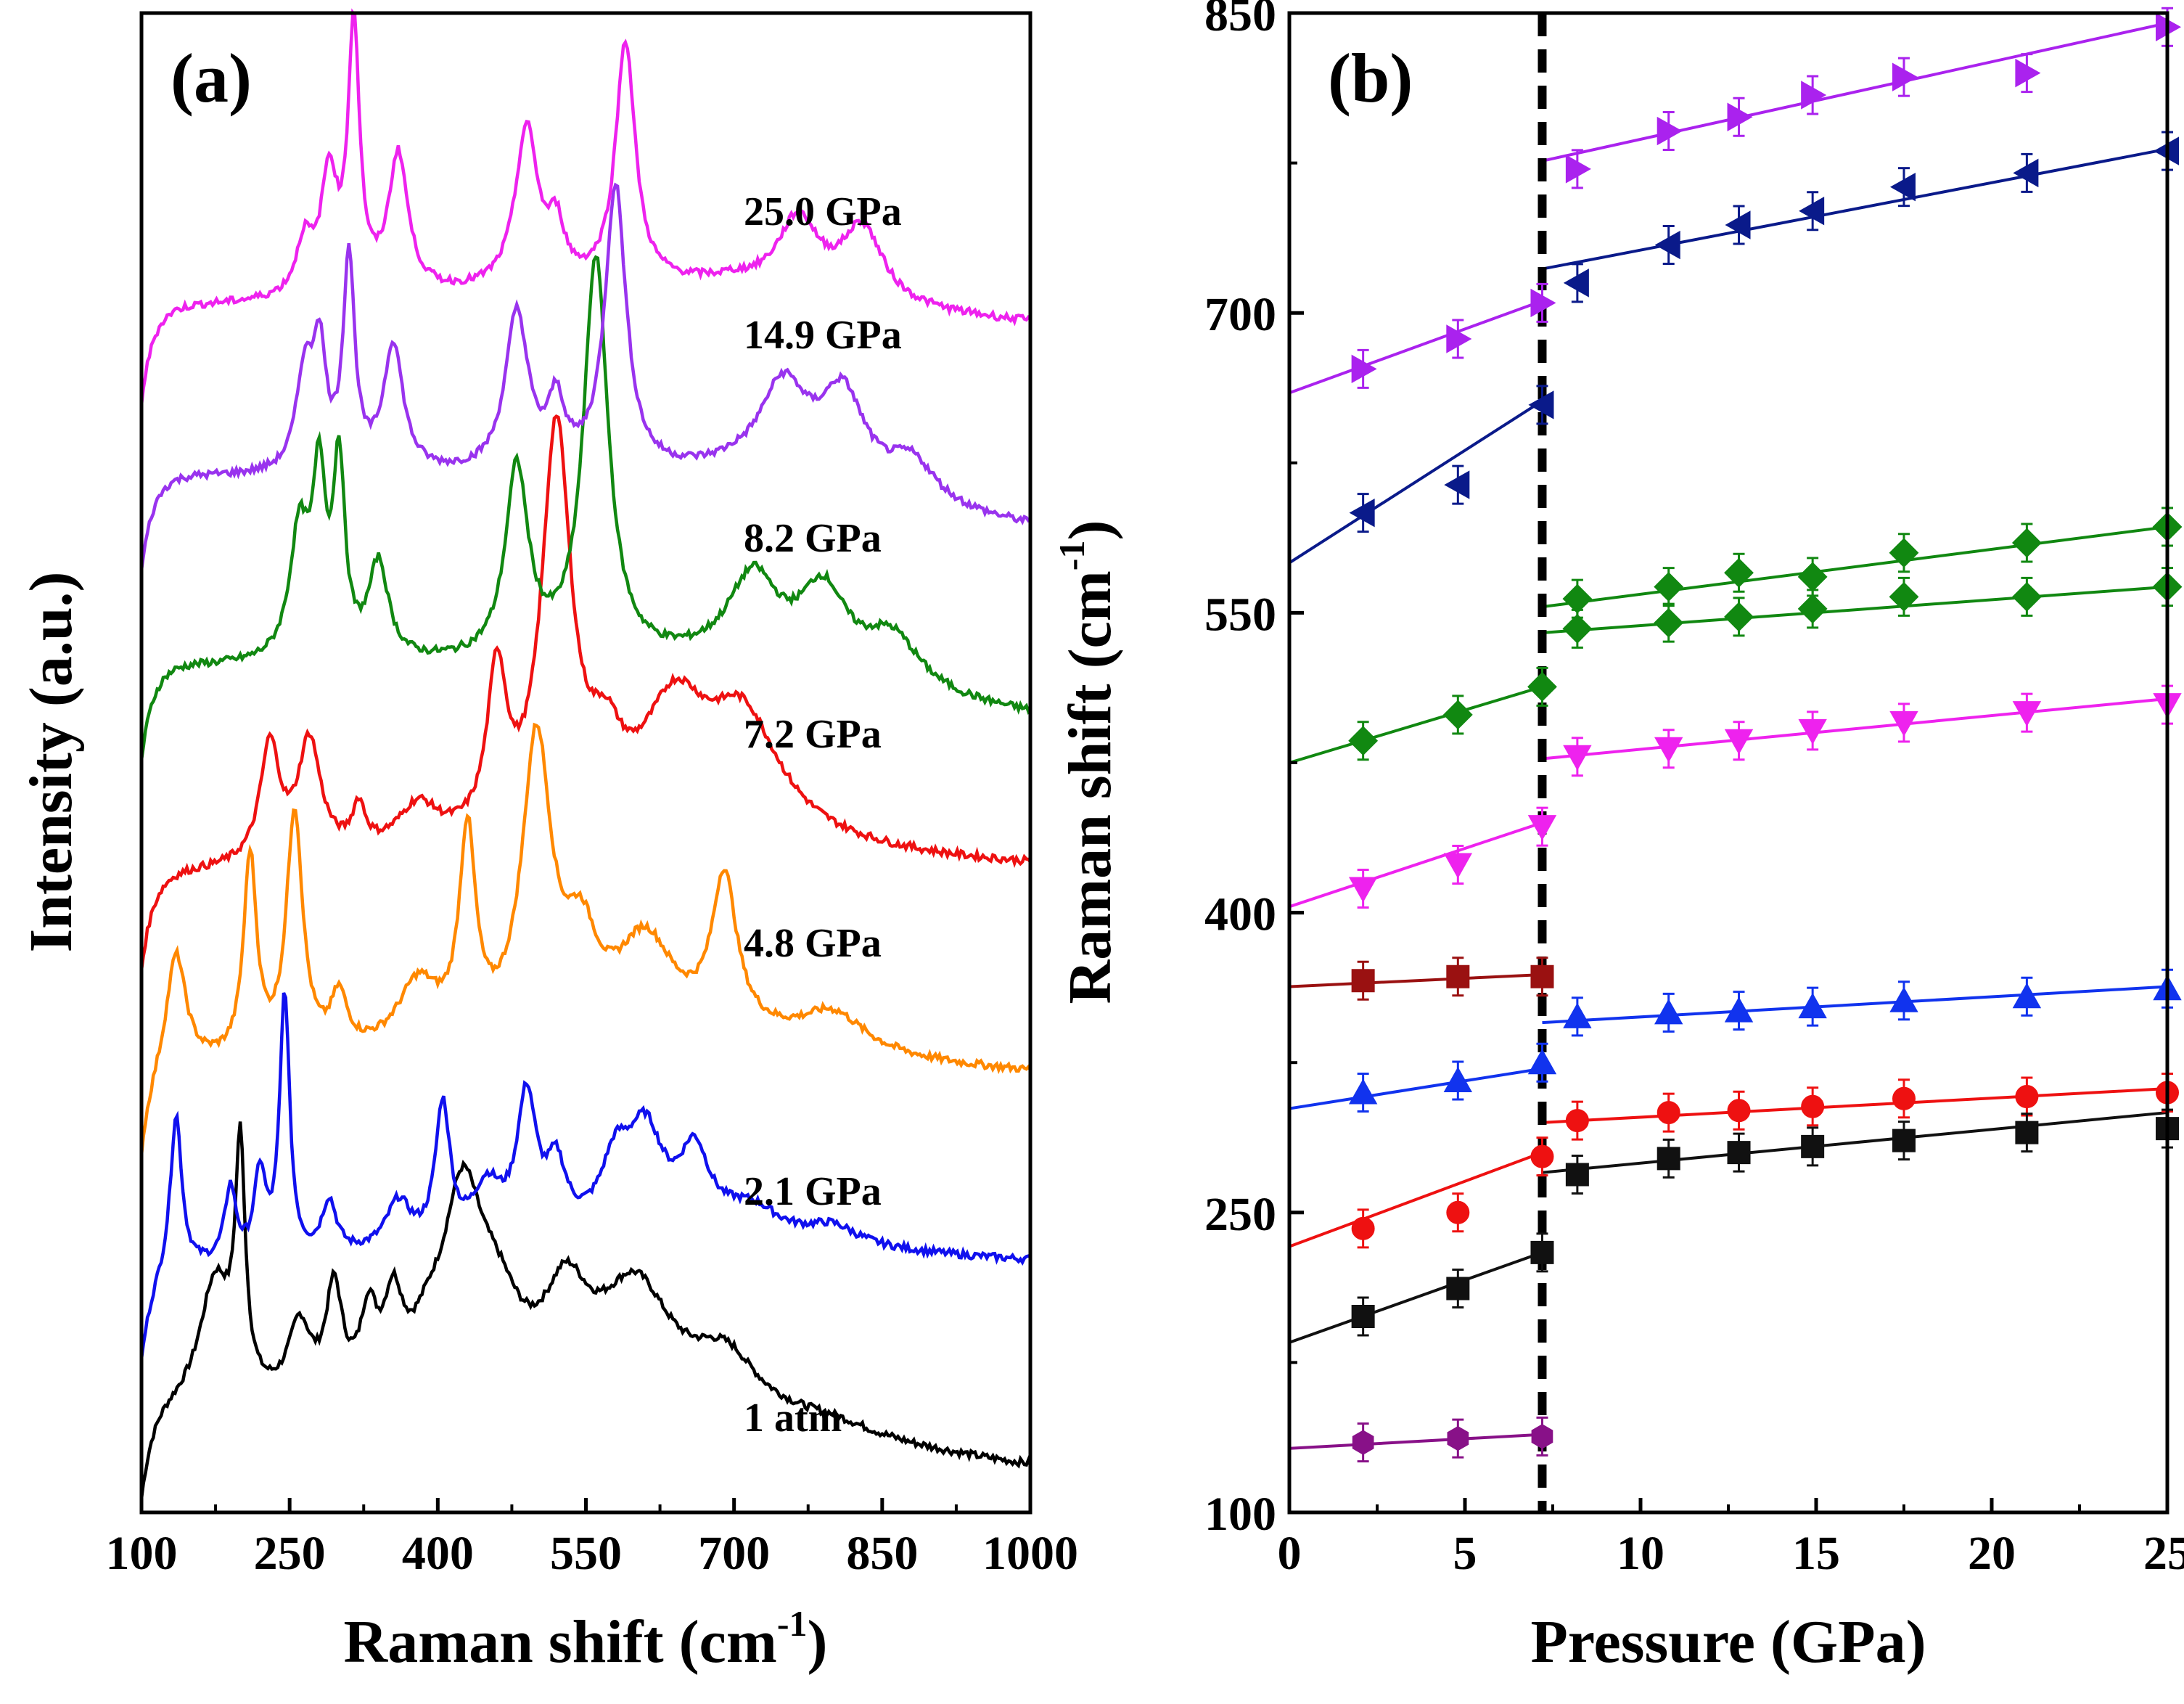 Image resolution: width=2184 pixels, height=1704 pixels. What do you see at coordinates (586, 1553) in the screenshot?
I see `x-tick-label: 550` at bounding box center [586, 1553].